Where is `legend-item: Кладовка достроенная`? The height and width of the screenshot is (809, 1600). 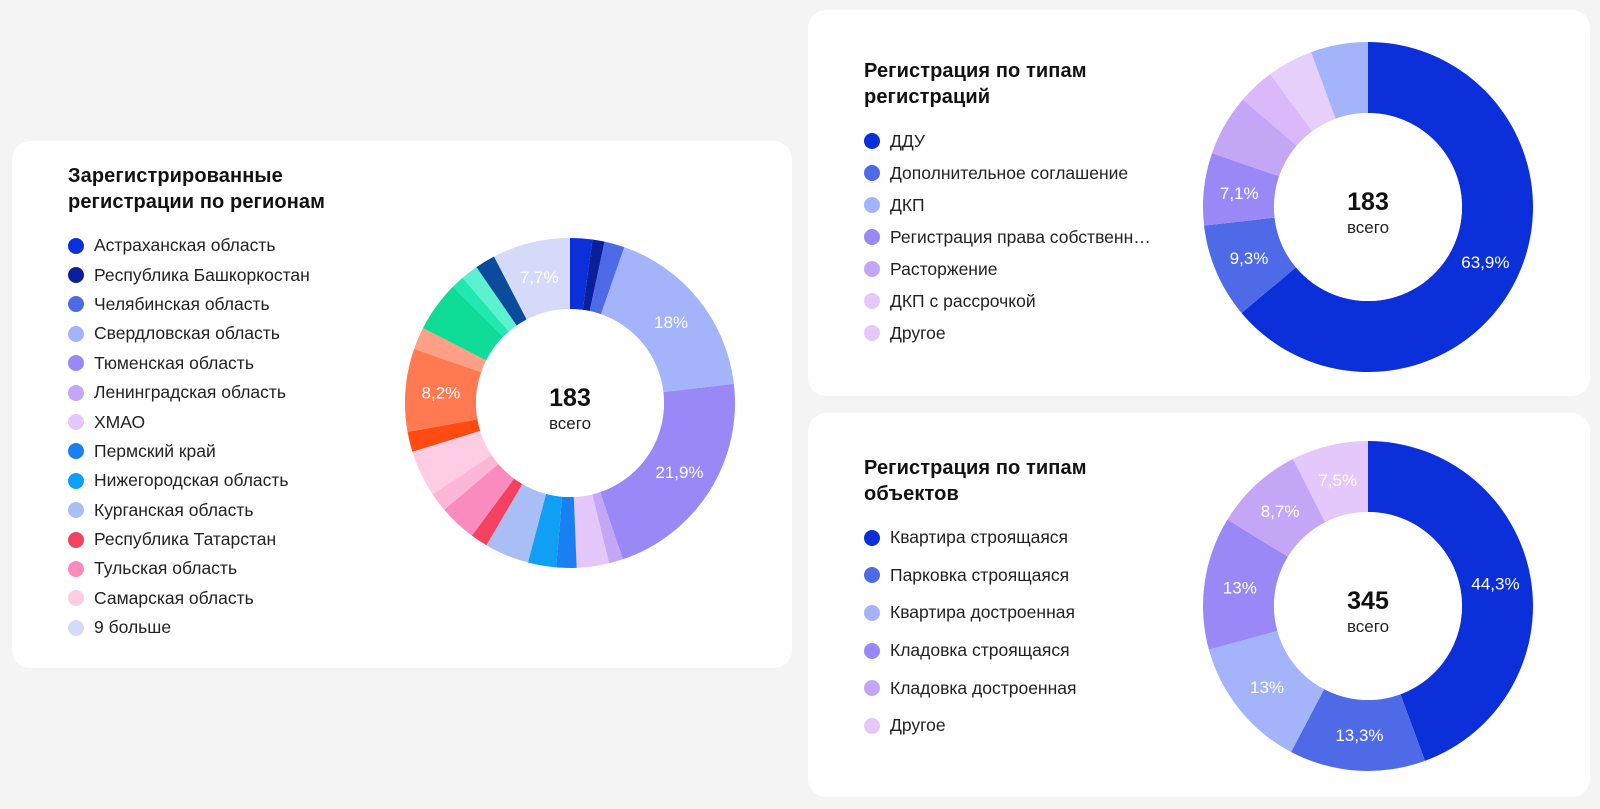
legend-item: Кладовка достроенная is located at coordinates (970, 688).